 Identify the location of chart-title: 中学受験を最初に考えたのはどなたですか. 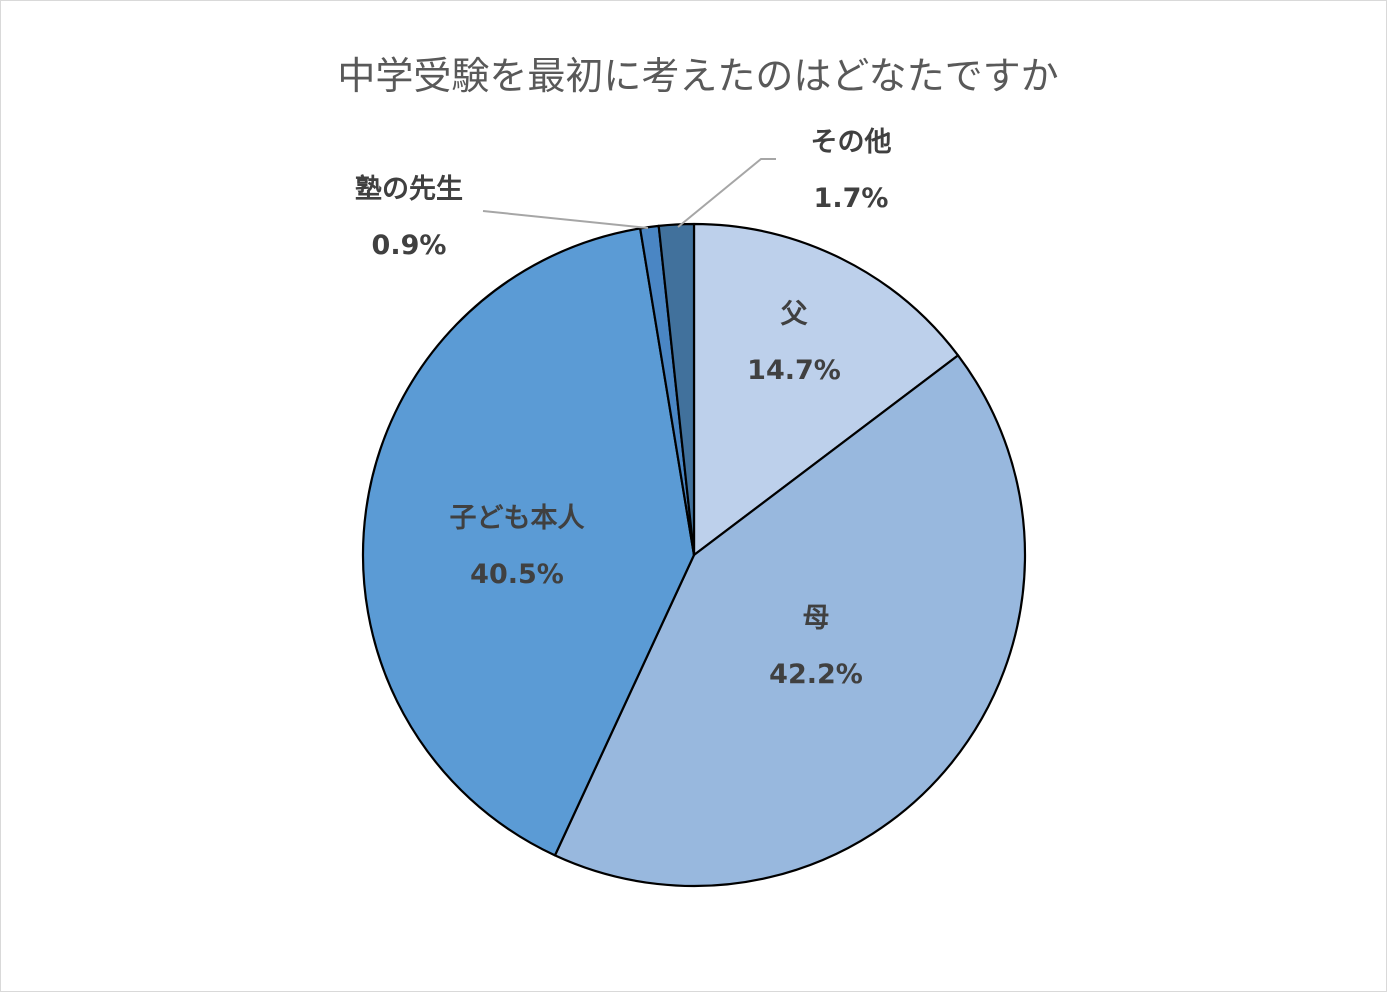
(697, 76).